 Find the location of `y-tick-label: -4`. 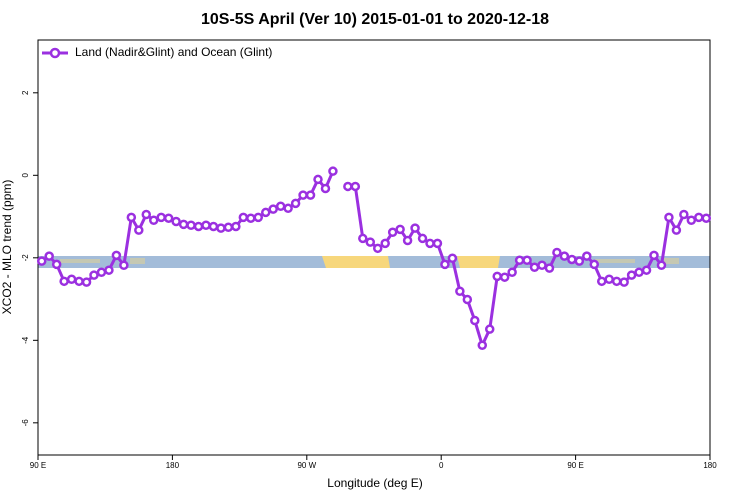

y-tick-label: -4 is located at coordinates (25, 340).